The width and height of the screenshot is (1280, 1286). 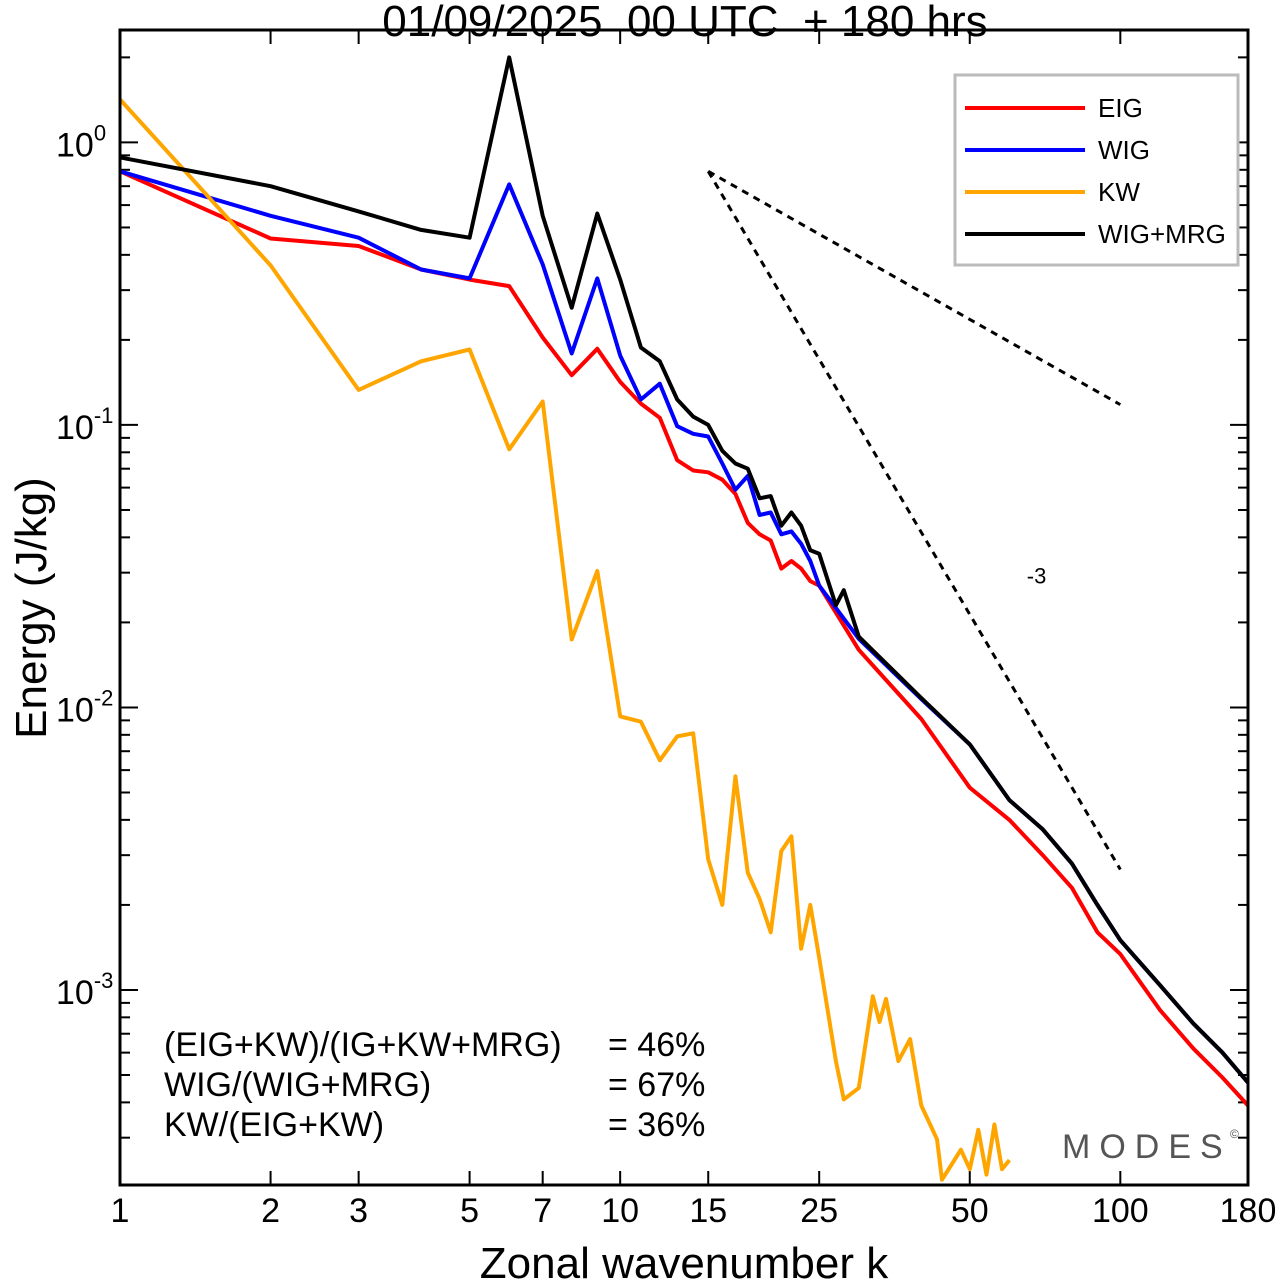 I want to click on x-tick-label: 3, so click(x=358, y=1211).